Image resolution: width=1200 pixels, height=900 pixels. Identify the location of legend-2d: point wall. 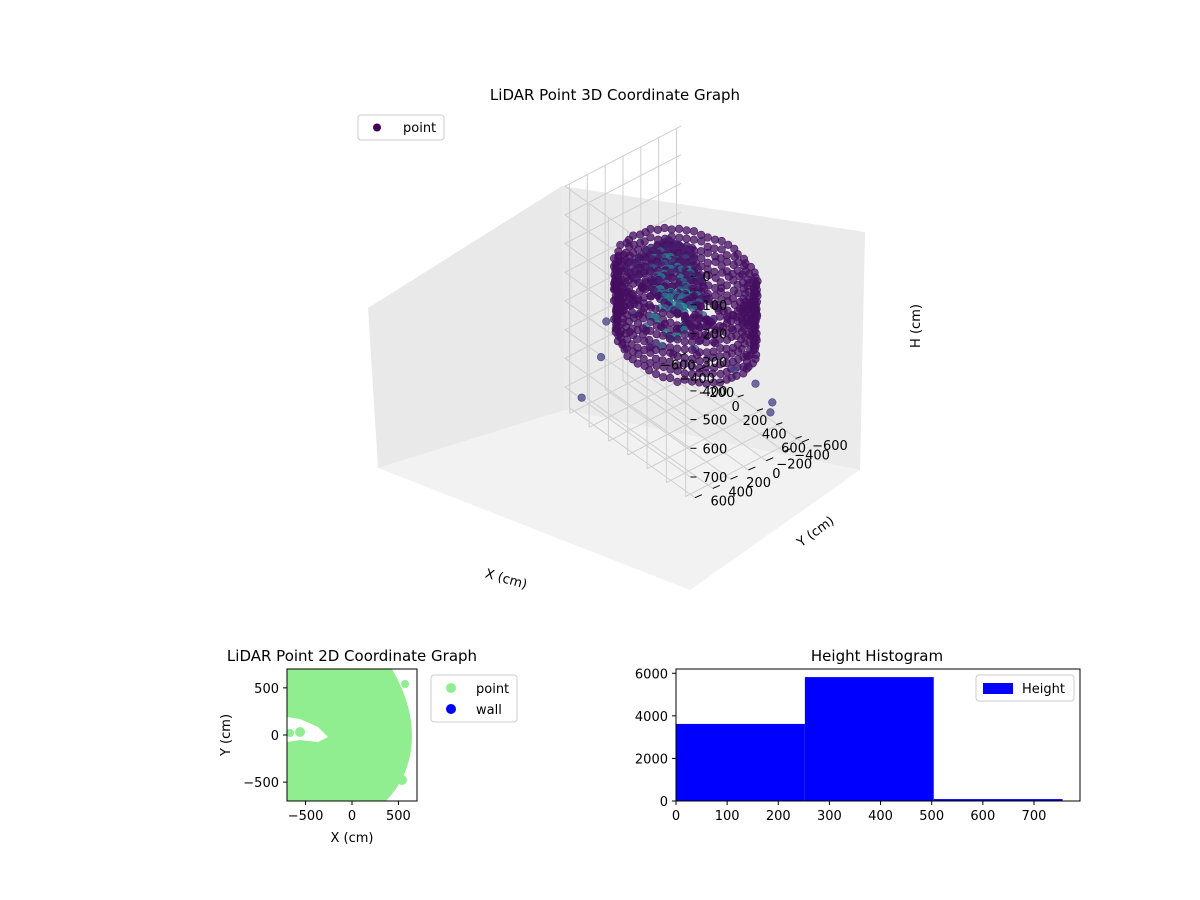
(474, 698).